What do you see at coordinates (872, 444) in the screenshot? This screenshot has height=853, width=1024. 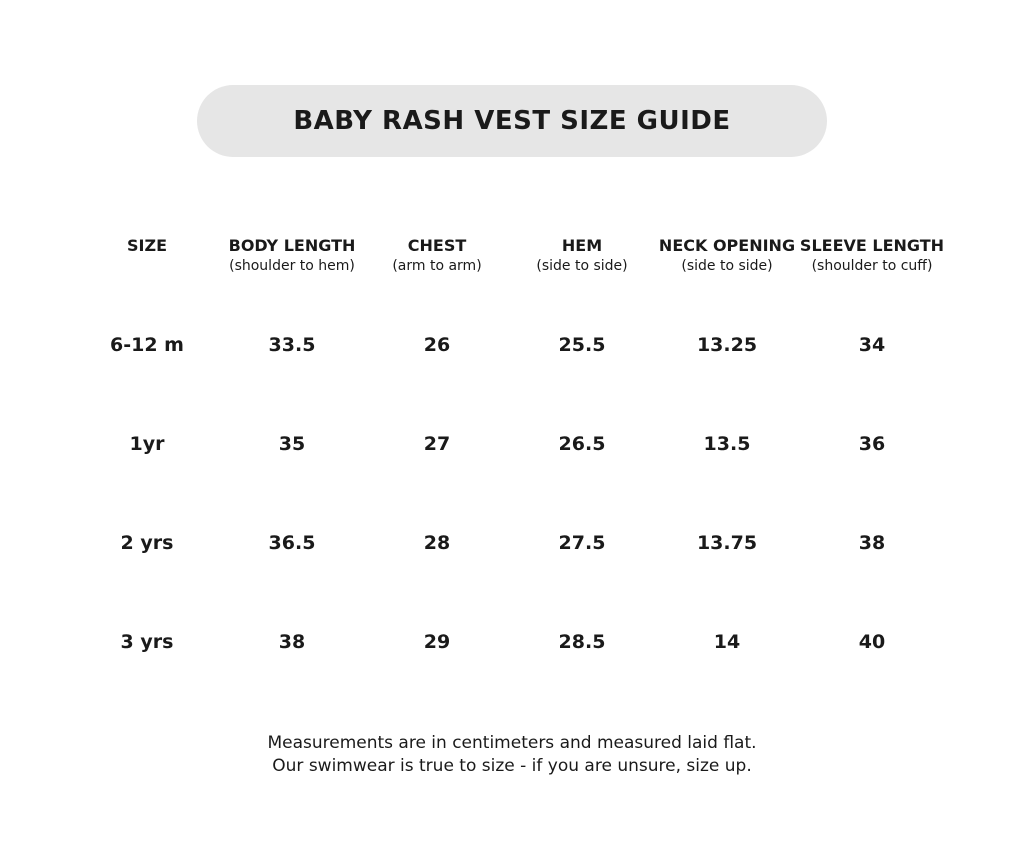 I see `measurement: 36` at bounding box center [872, 444].